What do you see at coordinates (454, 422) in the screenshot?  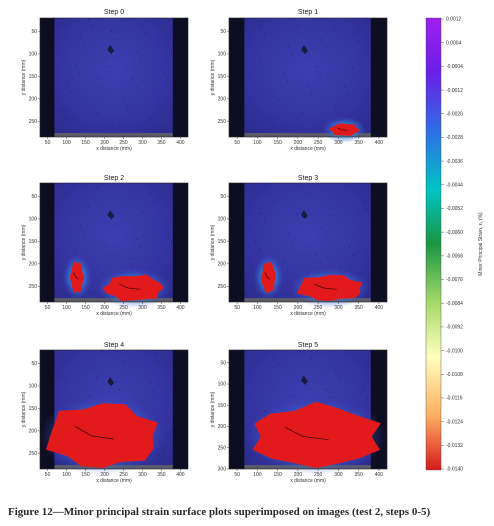 I see `colorbar-tick-label: -0.0124` at bounding box center [454, 422].